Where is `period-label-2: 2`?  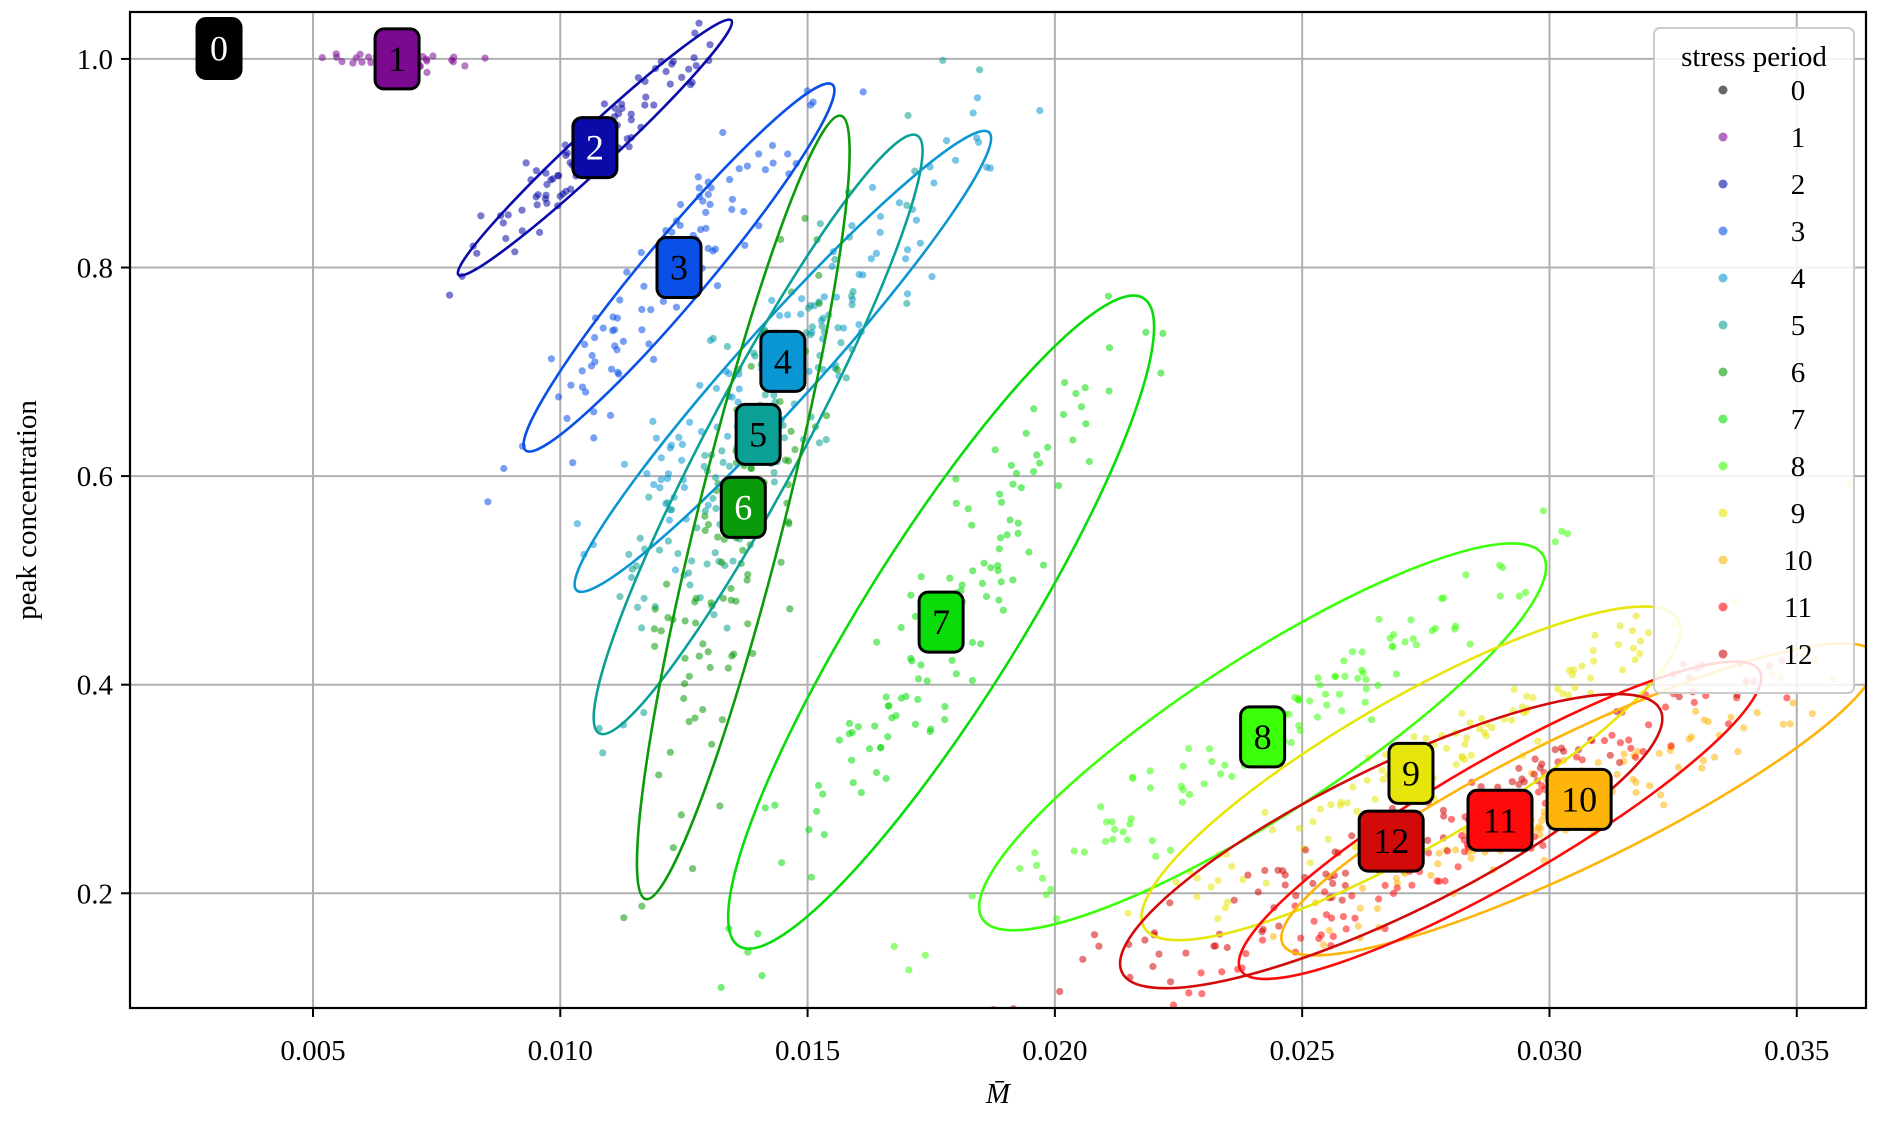 period-label-2: 2 is located at coordinates (595, 148).